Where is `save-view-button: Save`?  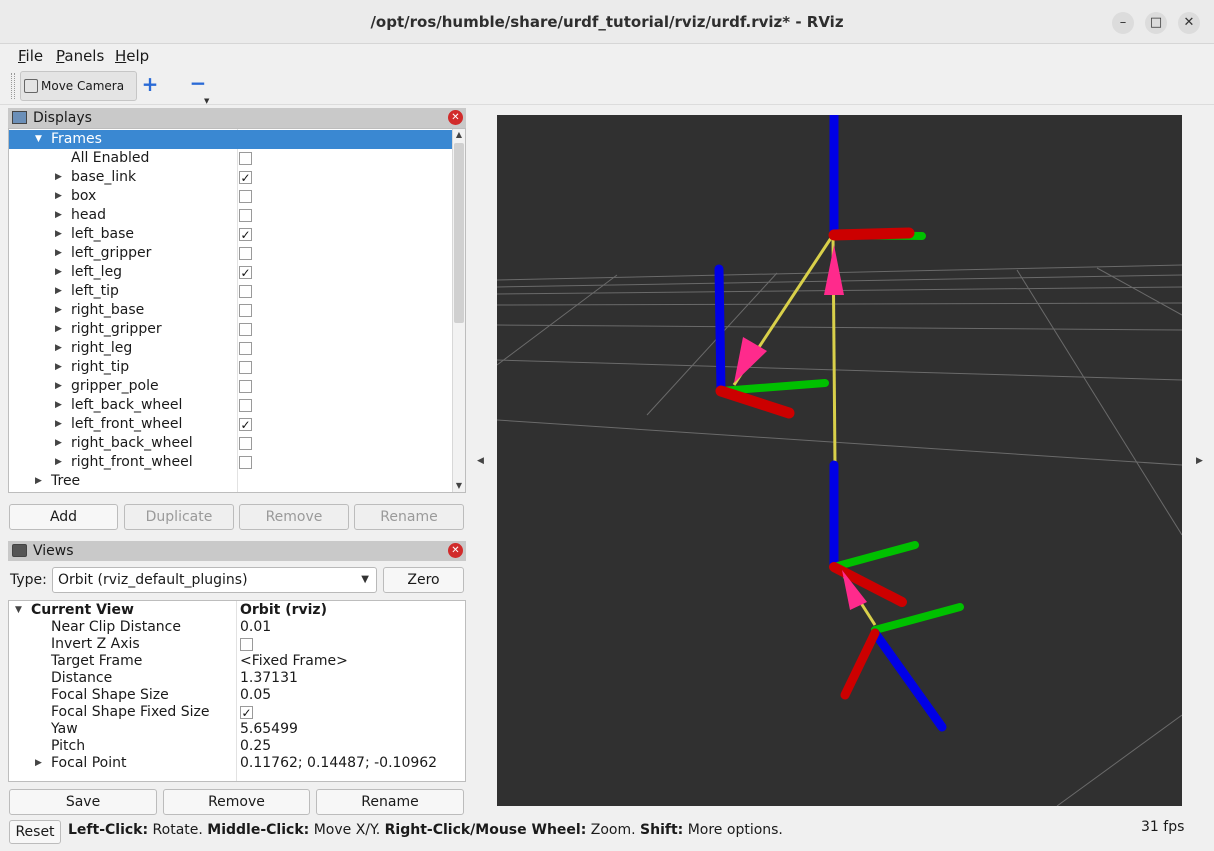
save-view-button: Save is located at coordinates (83, 802).